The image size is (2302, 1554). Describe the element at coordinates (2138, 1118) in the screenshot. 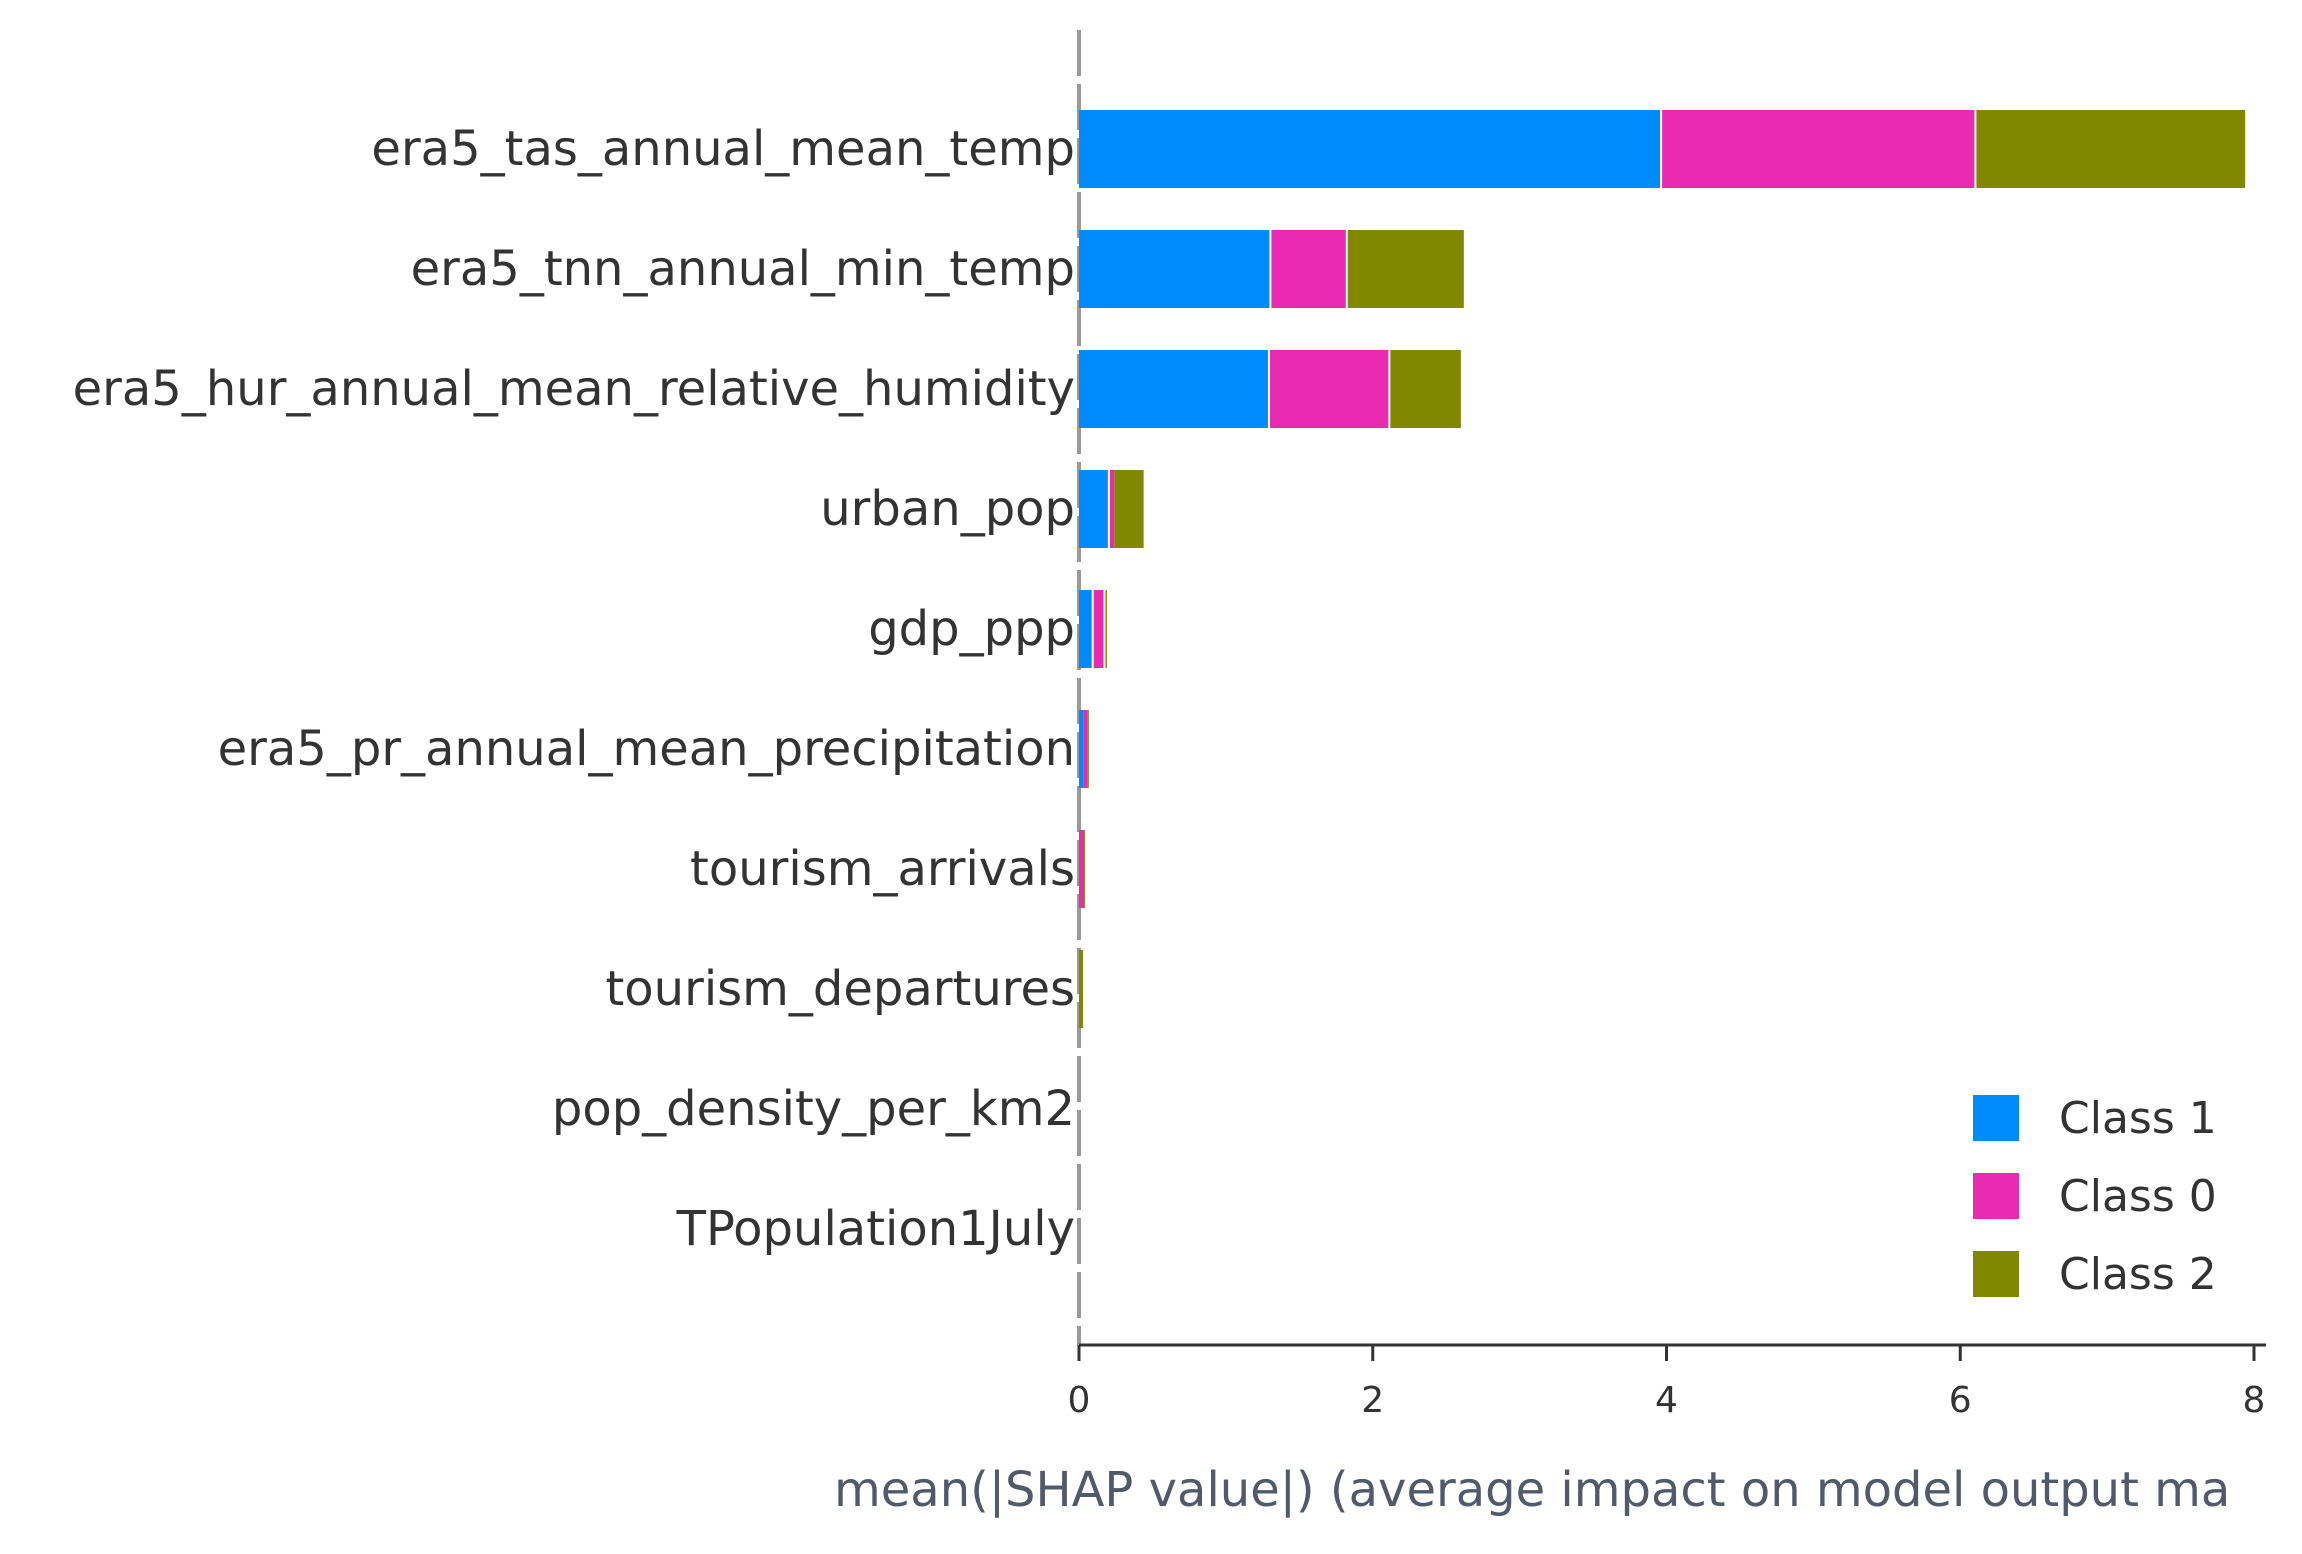

I see `legend-label: Class 1` at that location.